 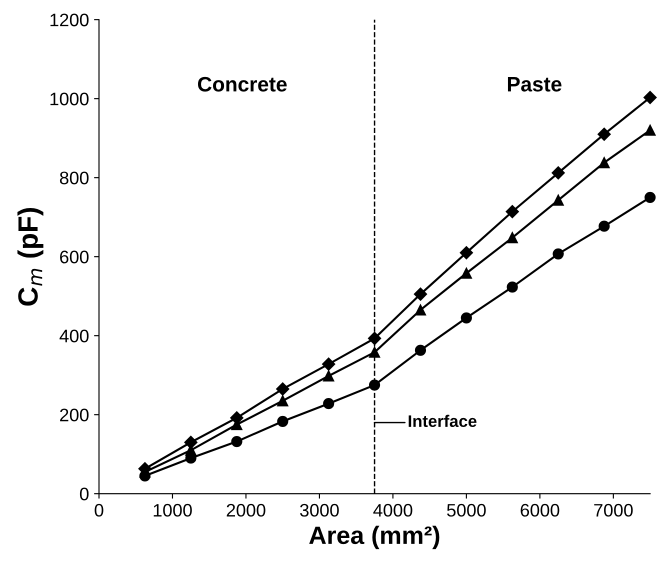 What do you see at coordinates (30, 257) in the screenshot?
I see `y-axis-title: C$_{m}$ (pF)` at bounding box center [30, 257].